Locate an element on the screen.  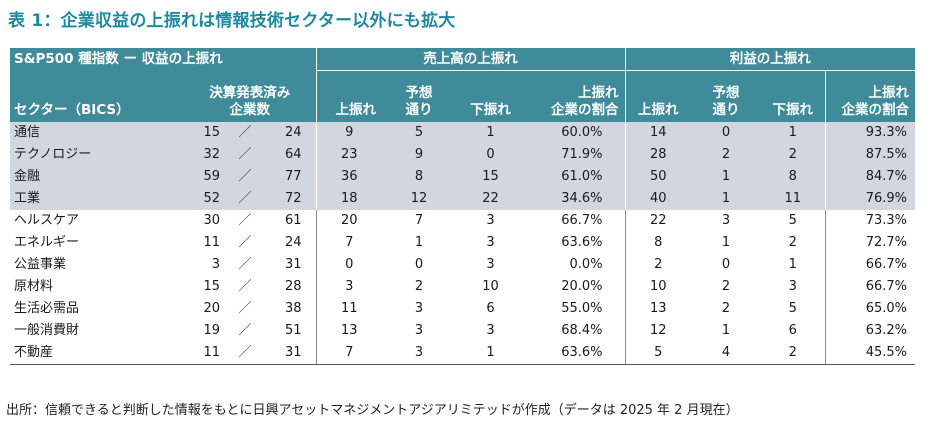
eps-ratio-cell: 84.7% is located at coordinates (870, 177).